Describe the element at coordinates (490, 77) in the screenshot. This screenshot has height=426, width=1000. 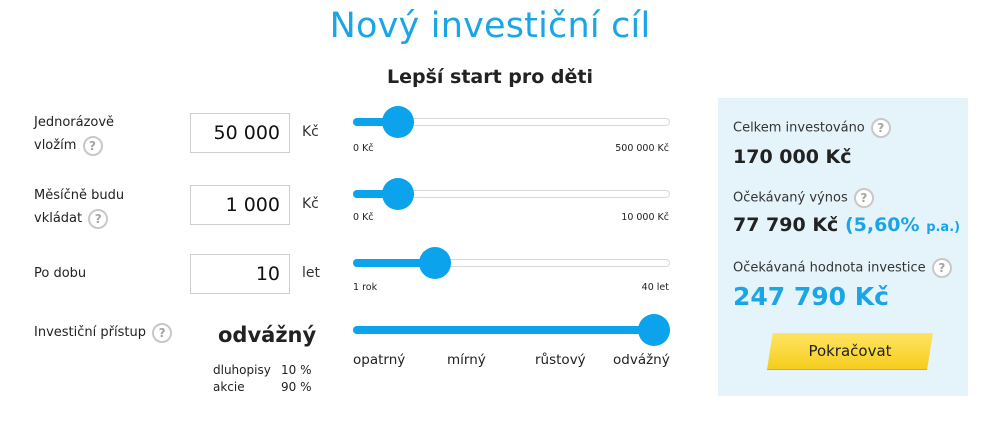
I see `goal-name: Lepší start pro děti` at that location.